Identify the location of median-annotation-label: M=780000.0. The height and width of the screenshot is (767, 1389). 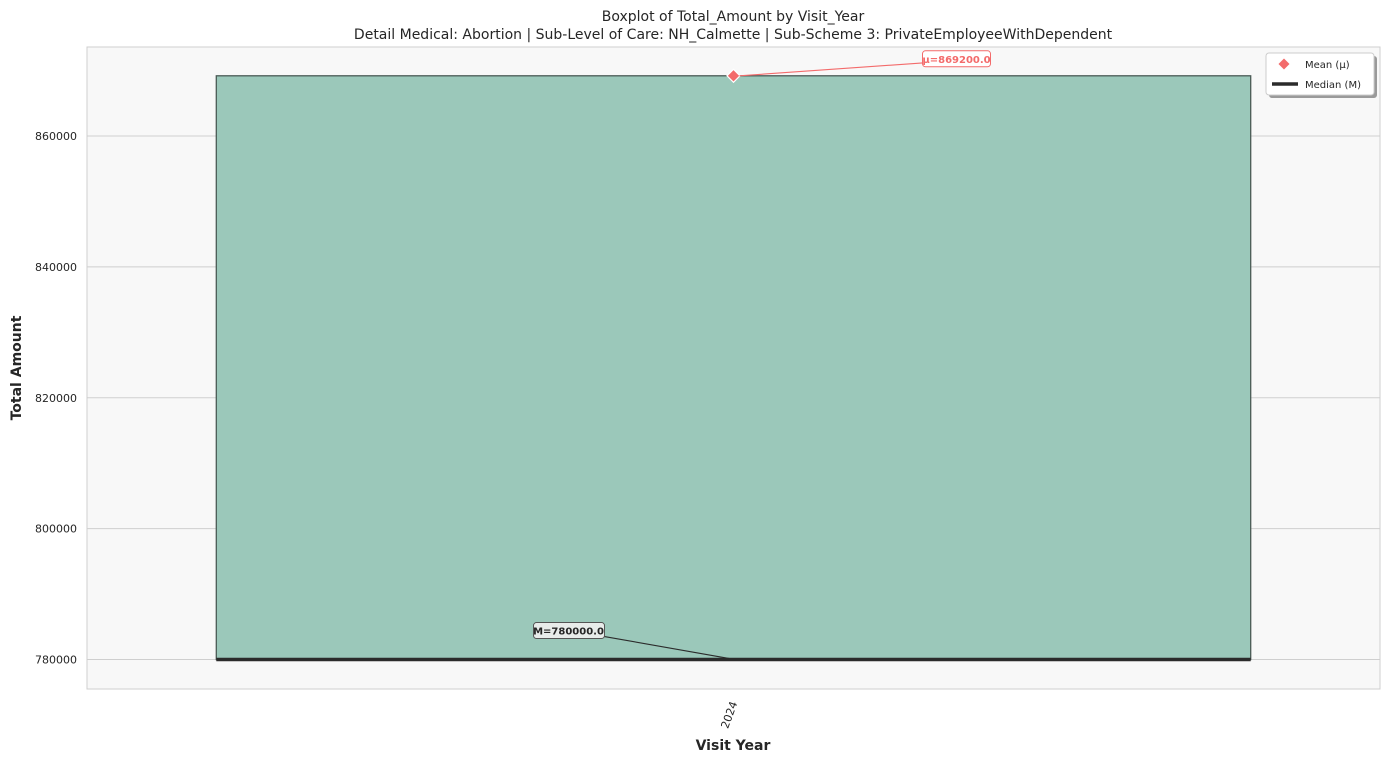
(568, 632).